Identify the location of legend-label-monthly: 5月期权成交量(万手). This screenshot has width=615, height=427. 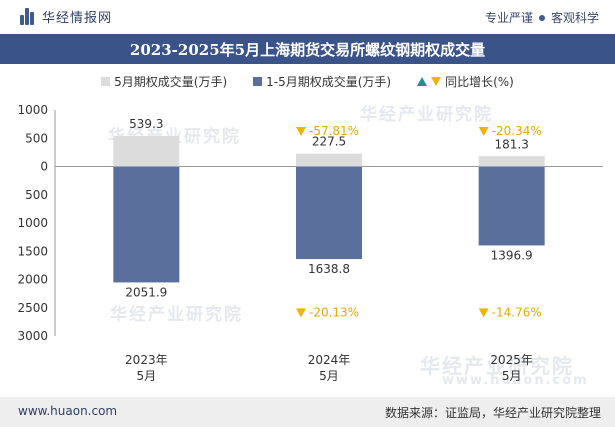
(171, 81).